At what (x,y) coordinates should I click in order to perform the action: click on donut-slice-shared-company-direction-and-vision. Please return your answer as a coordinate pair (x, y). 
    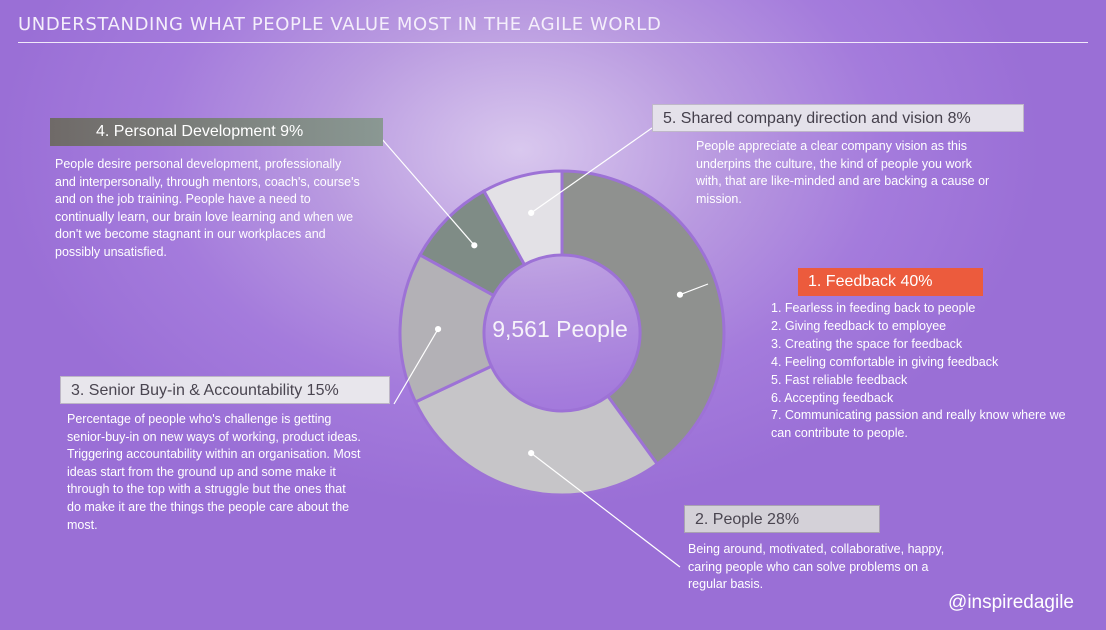
    Looking at the image, I should click on (522, 218).